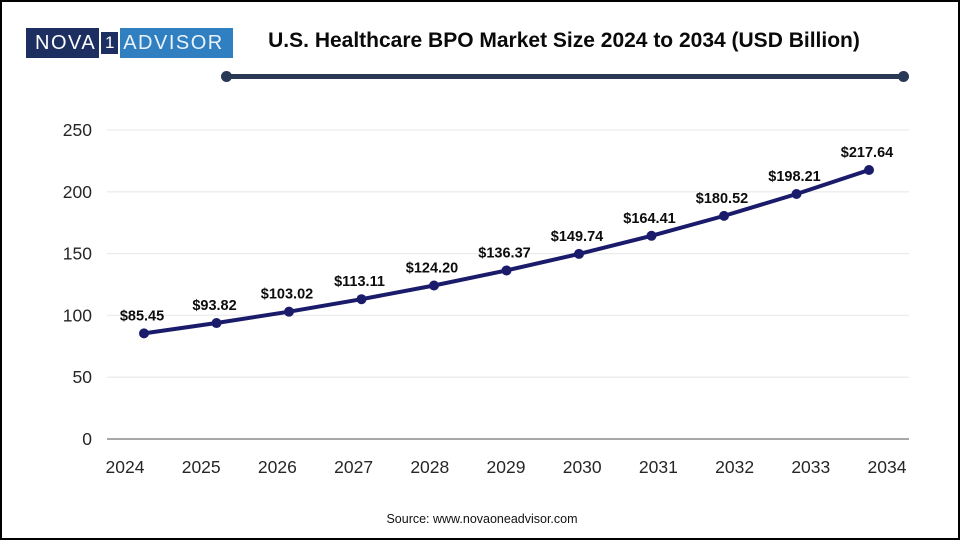 The height and width of the screenshot is (540, 960). I want to click on data-point-label: $136.37, so click(504, 253).